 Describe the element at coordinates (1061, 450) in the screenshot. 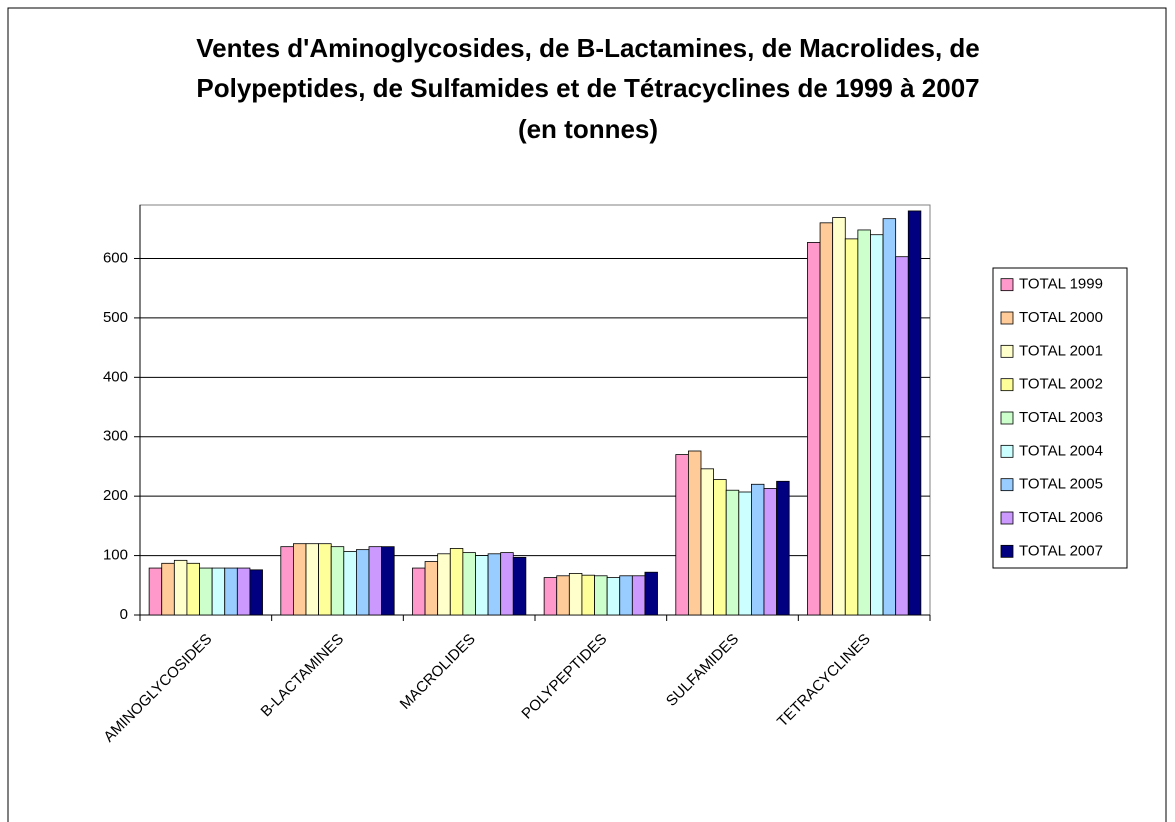

I see `legend-label: TOTAL 2004` at that location.